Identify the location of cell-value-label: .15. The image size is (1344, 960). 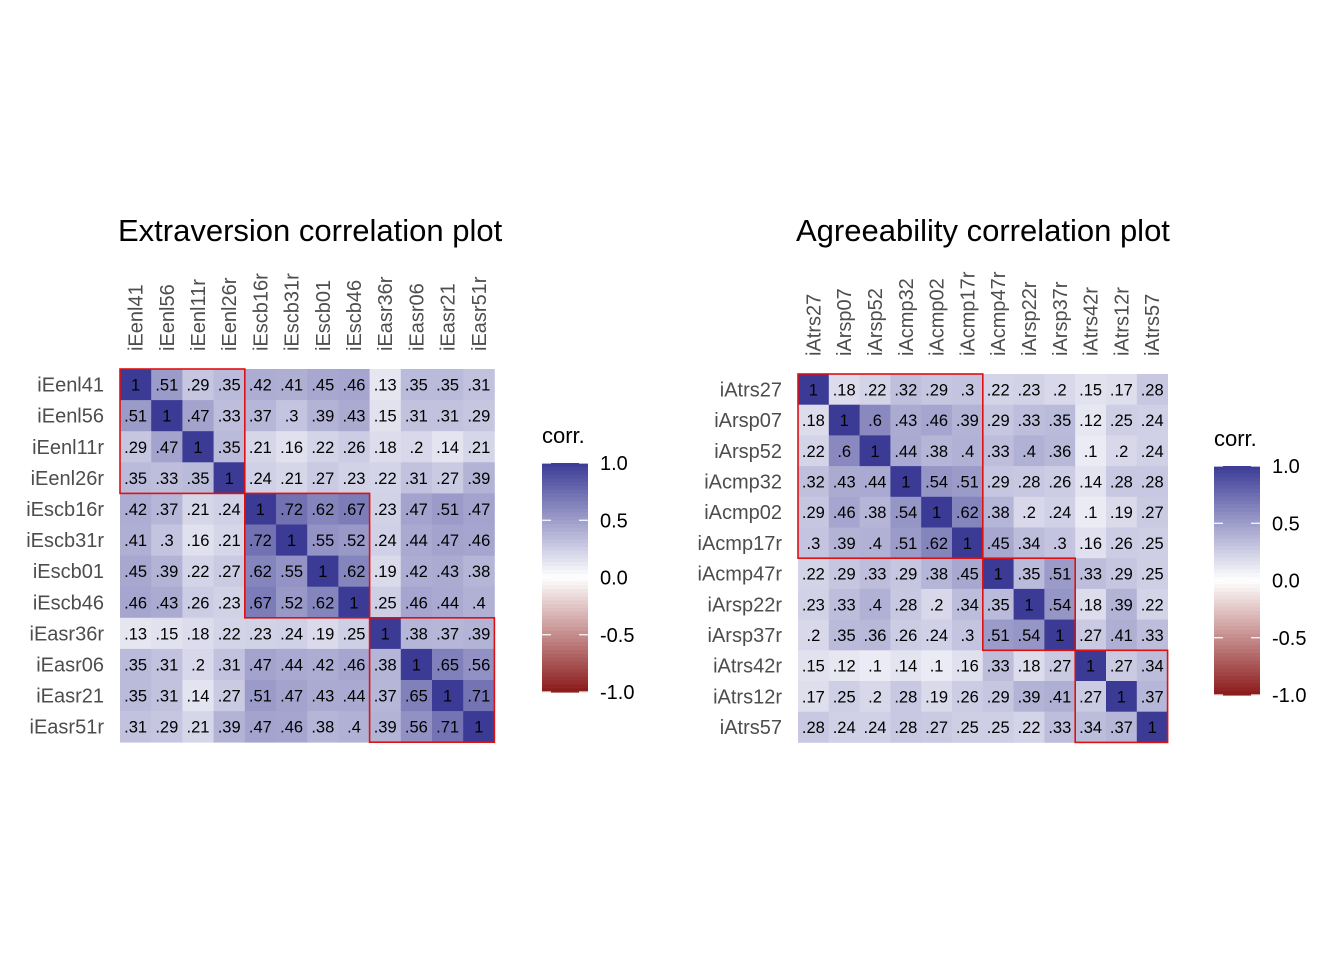
(166, 634).